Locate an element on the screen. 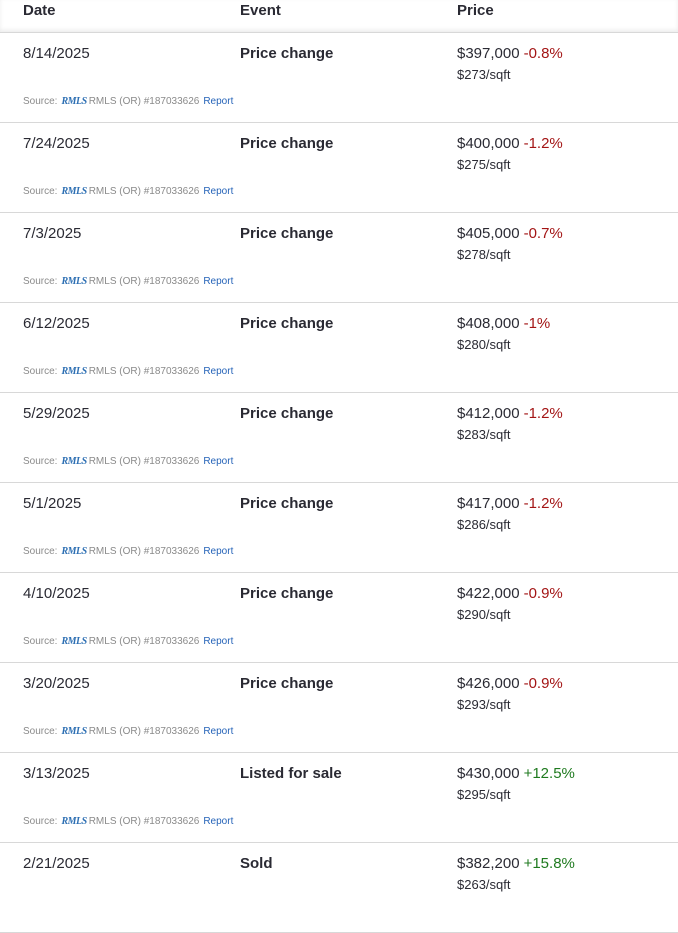  row-date: 5/29/2025 is located at coordinates (56, 413).